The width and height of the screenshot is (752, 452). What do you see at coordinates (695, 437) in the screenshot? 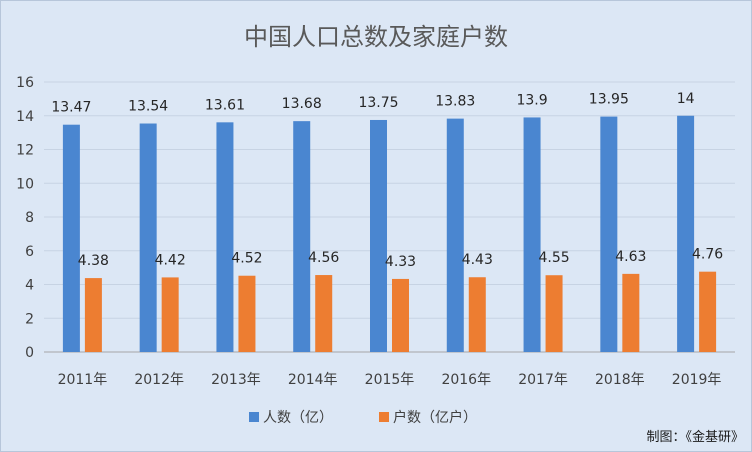
I see `credit-text: 制图：《金基研》` at bounding box center [695, 437].